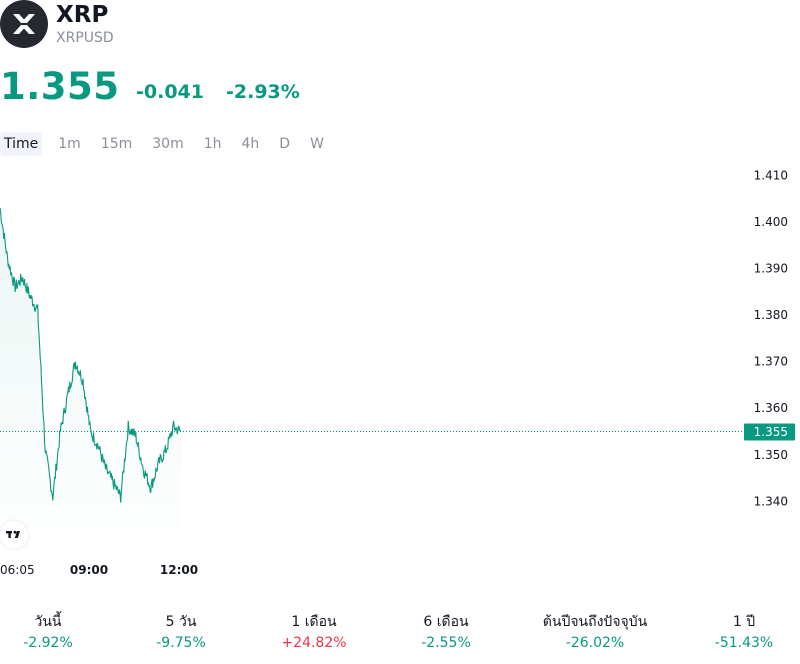 Image resolution: width=800 pixels, height=664 pixels. I want to click on y-tick-label: 1.360, so click(771, 408).